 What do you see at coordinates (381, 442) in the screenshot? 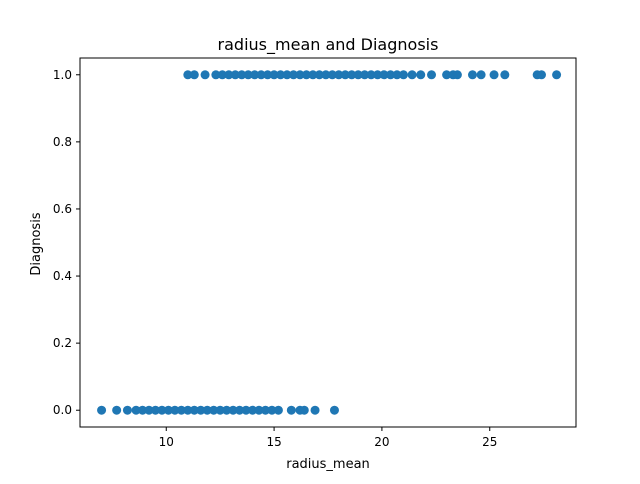
I see `x-tick-label: 20` at bounding box center [381, 442].